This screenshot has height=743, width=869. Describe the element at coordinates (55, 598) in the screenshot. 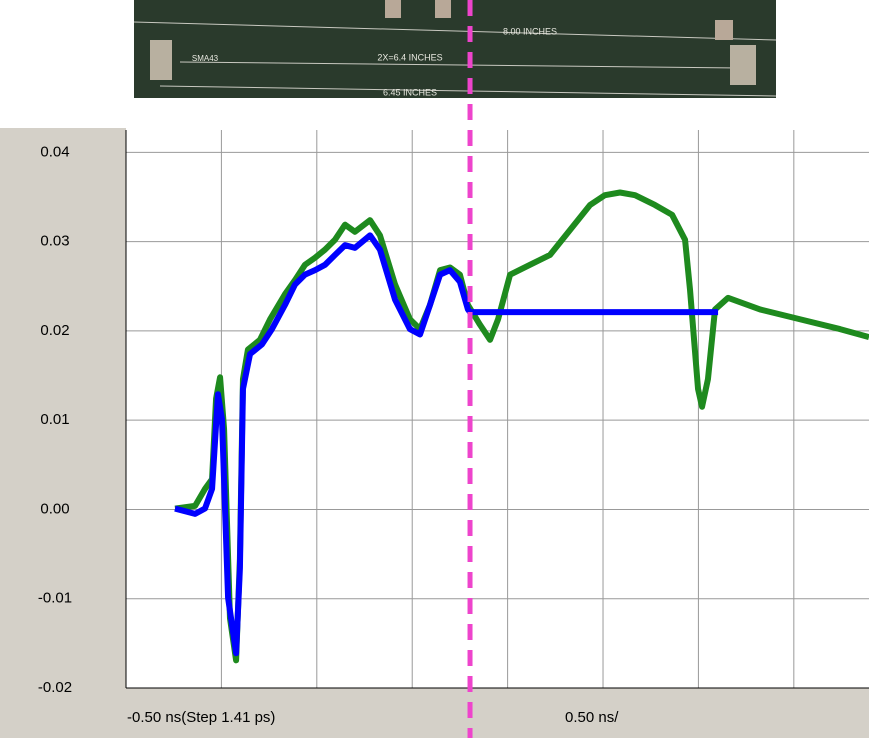

I see `y-tick-label: -0.01` at that location.